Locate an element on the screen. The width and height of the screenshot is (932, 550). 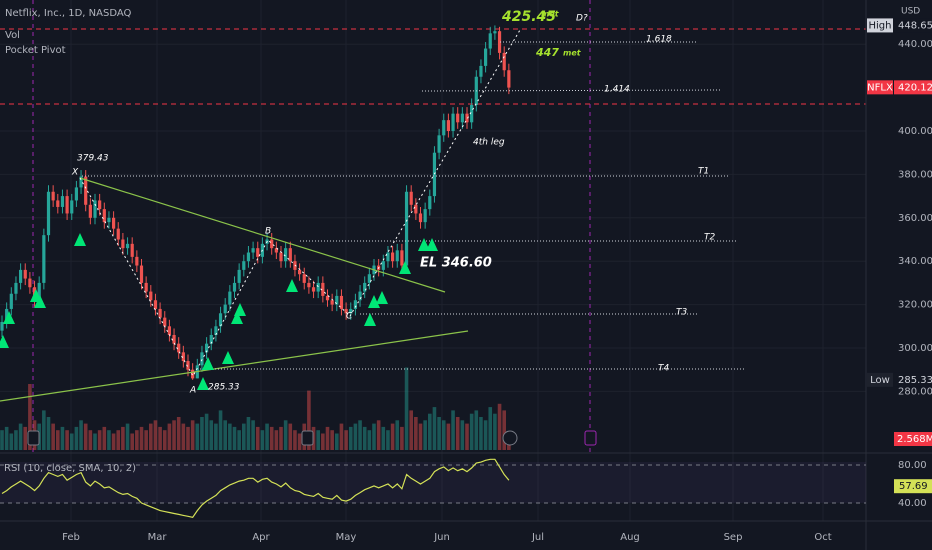
annotation: C is located at coordinates (349, 317).